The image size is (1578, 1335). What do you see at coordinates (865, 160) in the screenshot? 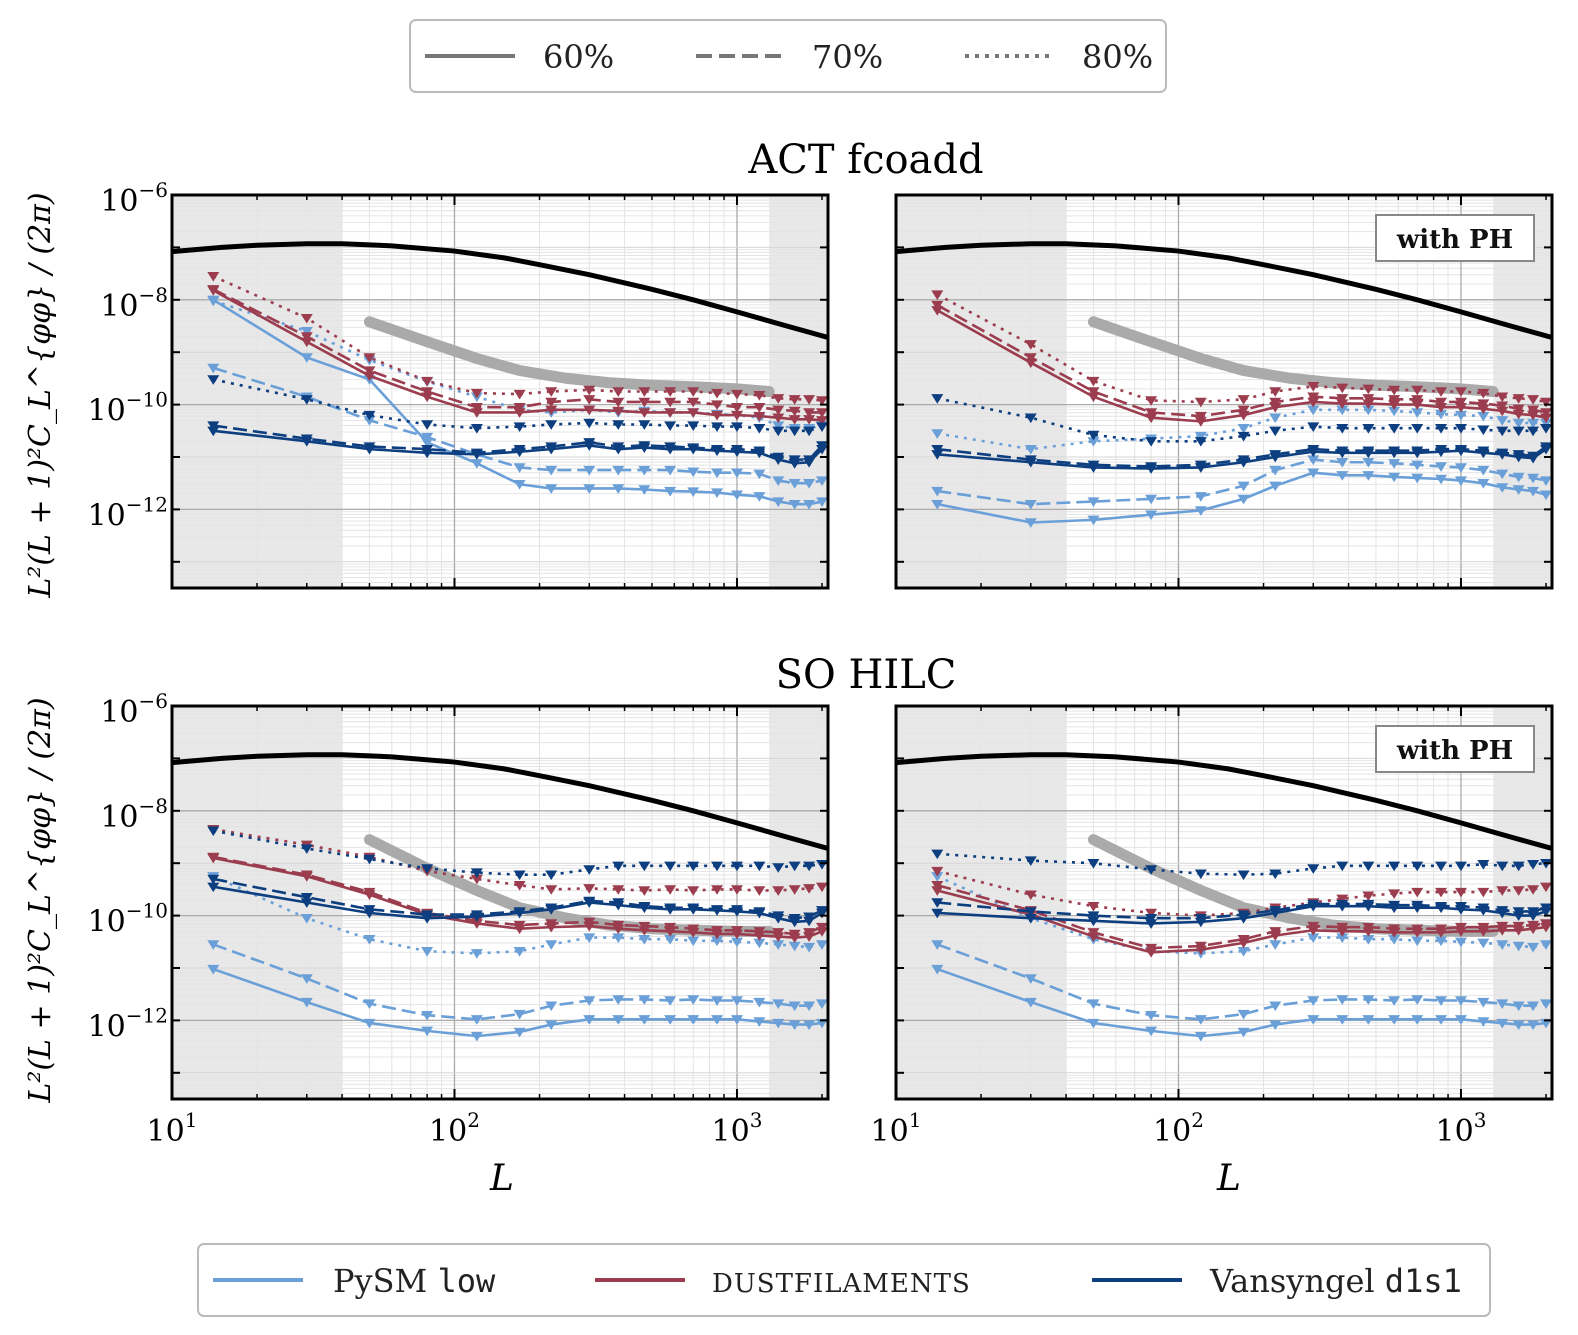
I see `row-title-act: ACT fcoadd` at bounding box center [865, 160].